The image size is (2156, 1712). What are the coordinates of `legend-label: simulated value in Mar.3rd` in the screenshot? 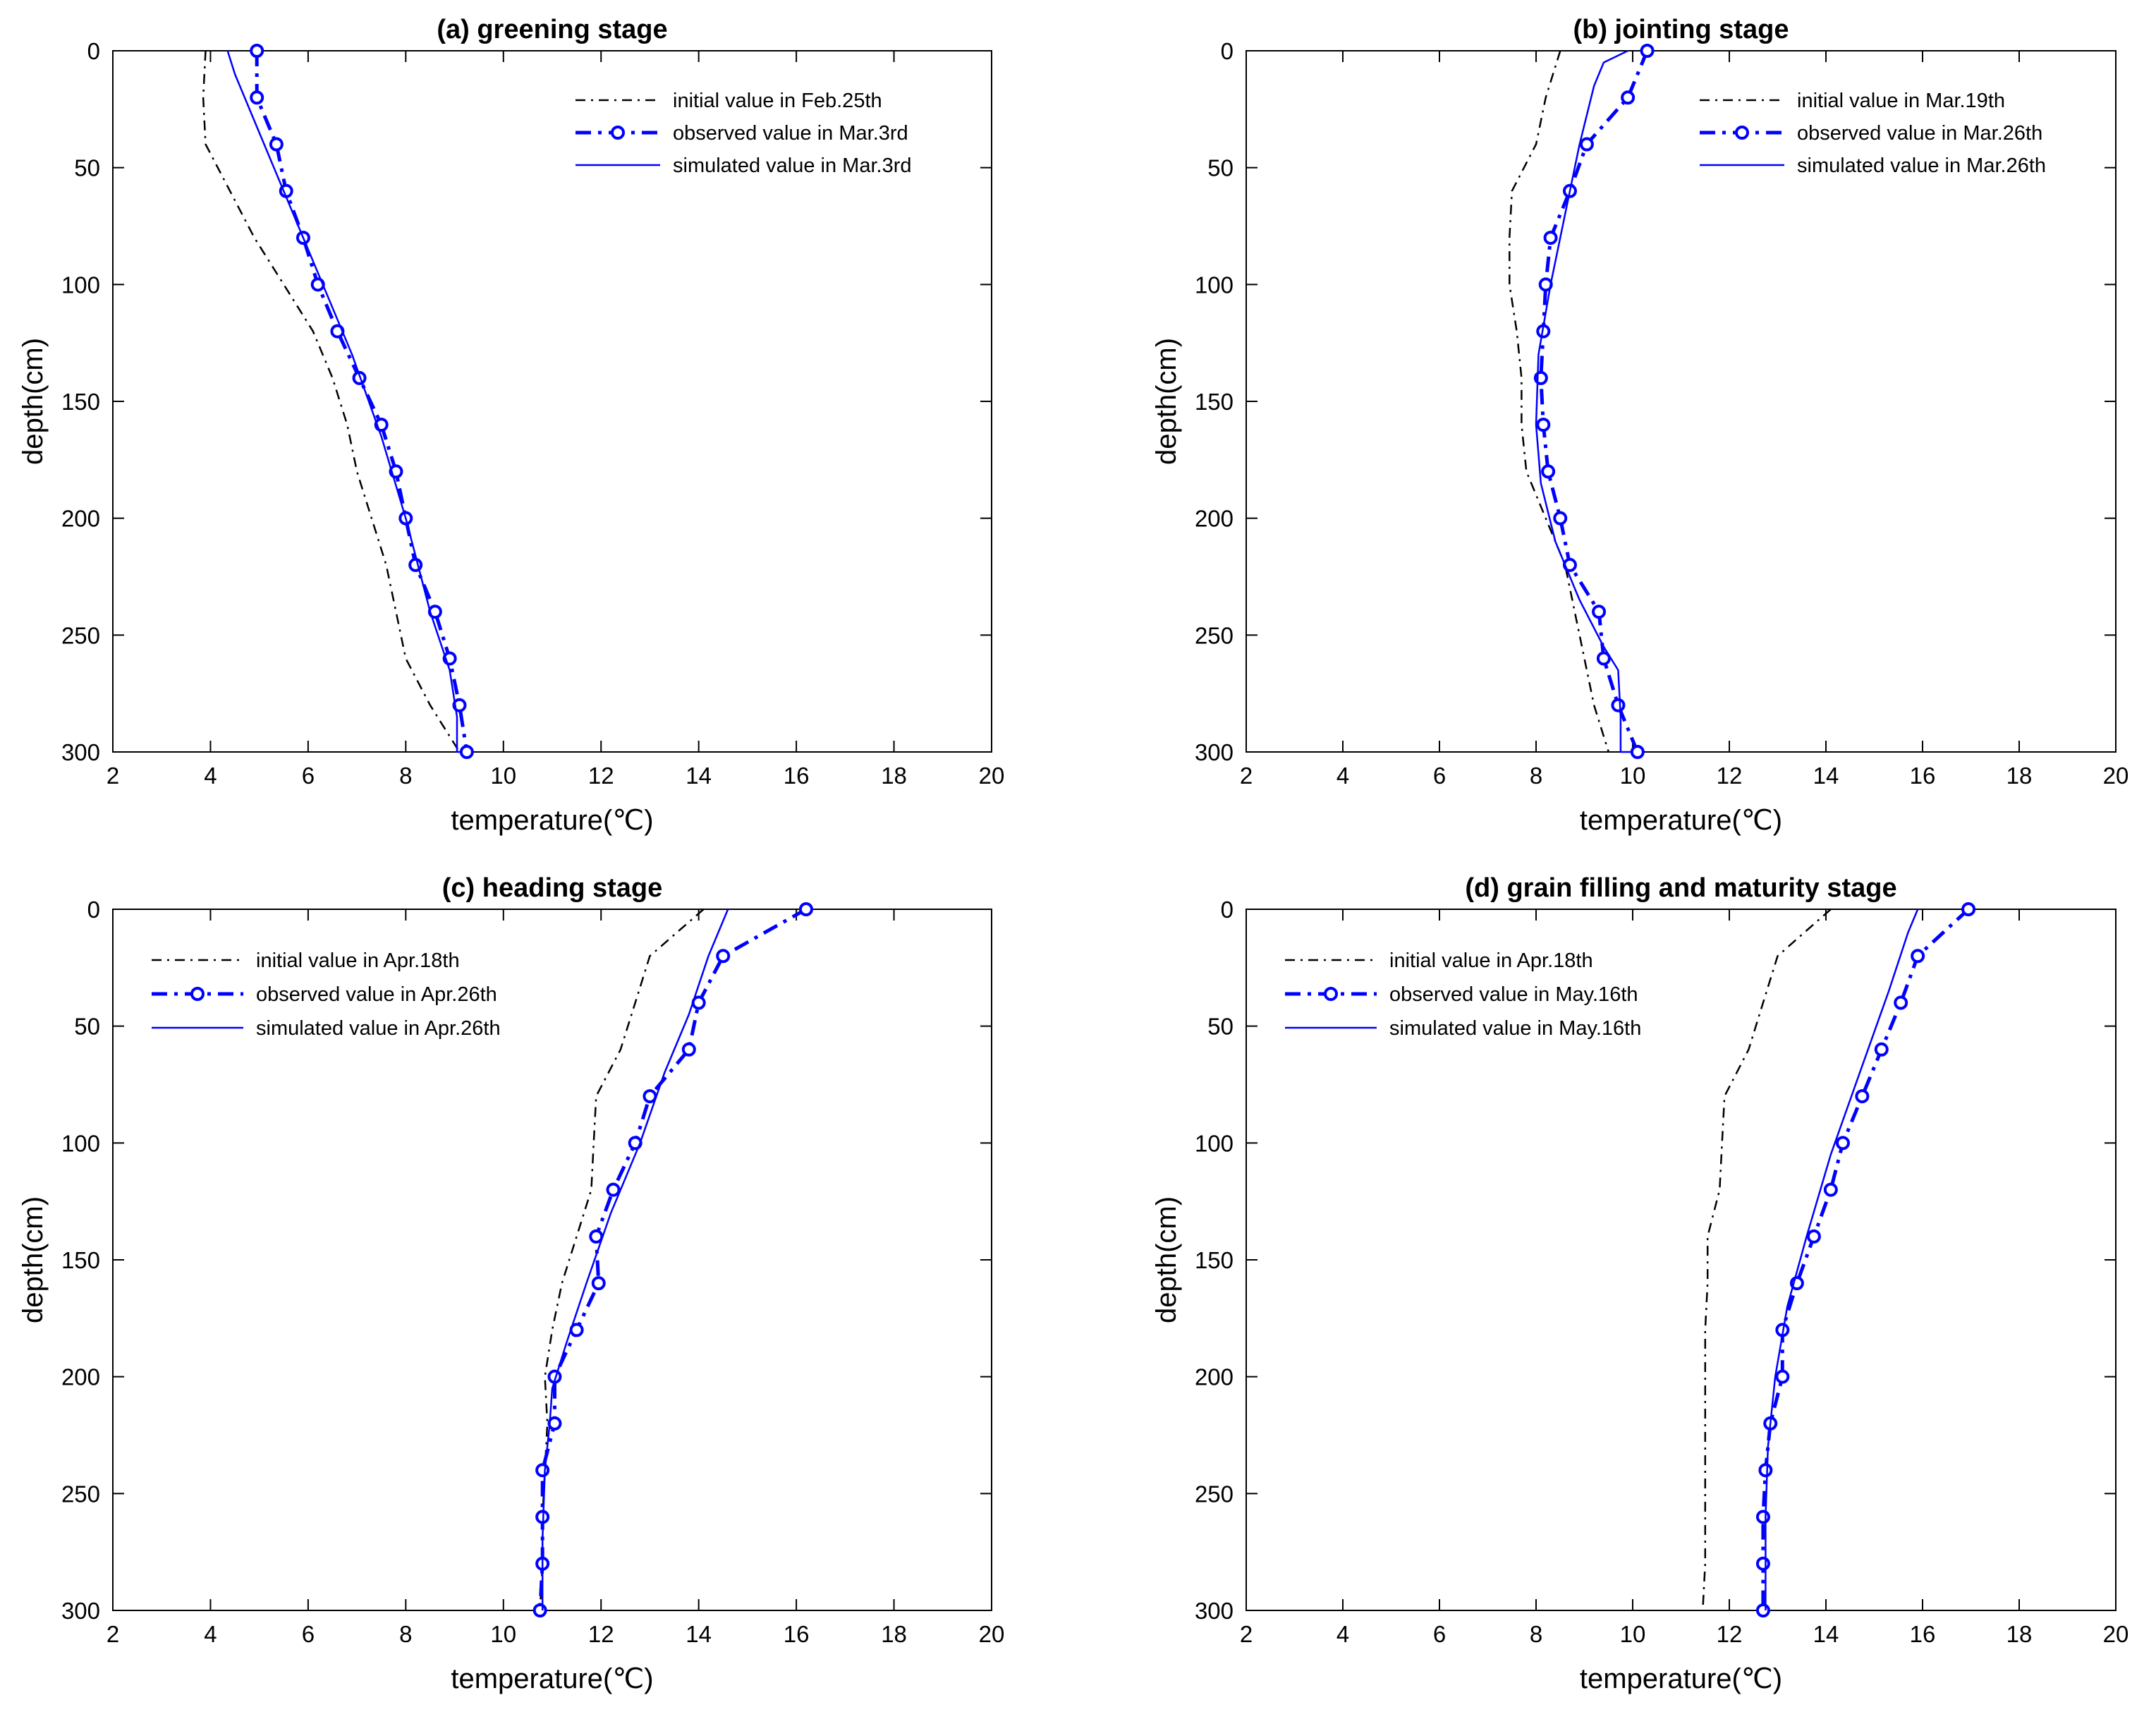 It's located at (792, 165).